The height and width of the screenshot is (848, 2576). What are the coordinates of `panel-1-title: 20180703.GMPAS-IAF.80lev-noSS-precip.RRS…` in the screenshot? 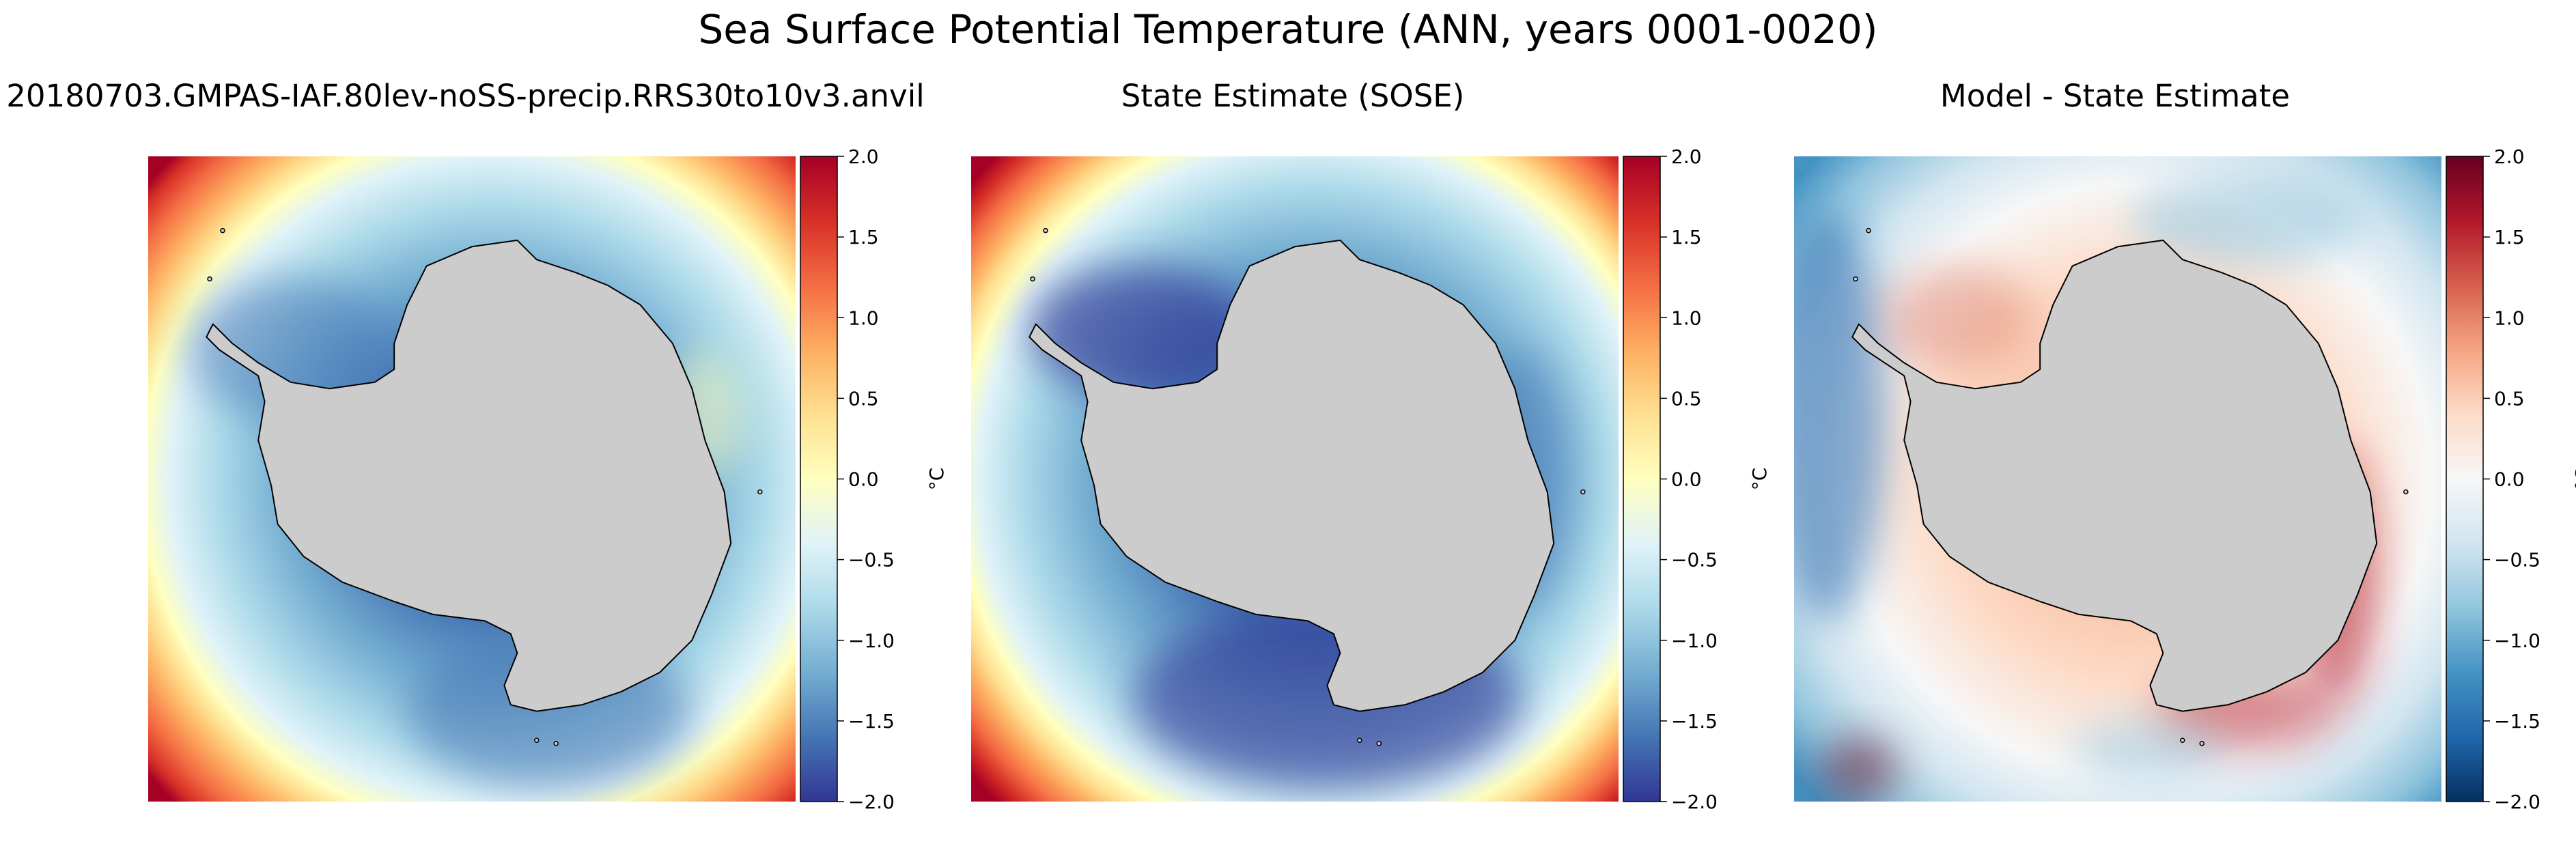 It's located at (466, 96).